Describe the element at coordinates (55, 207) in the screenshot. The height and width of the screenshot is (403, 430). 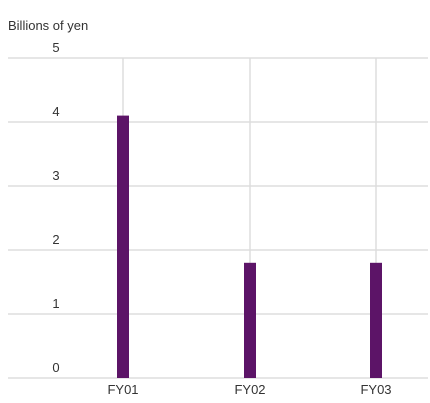
I see `y-tick-labels: 0 1 2 3 4 5` at that location.